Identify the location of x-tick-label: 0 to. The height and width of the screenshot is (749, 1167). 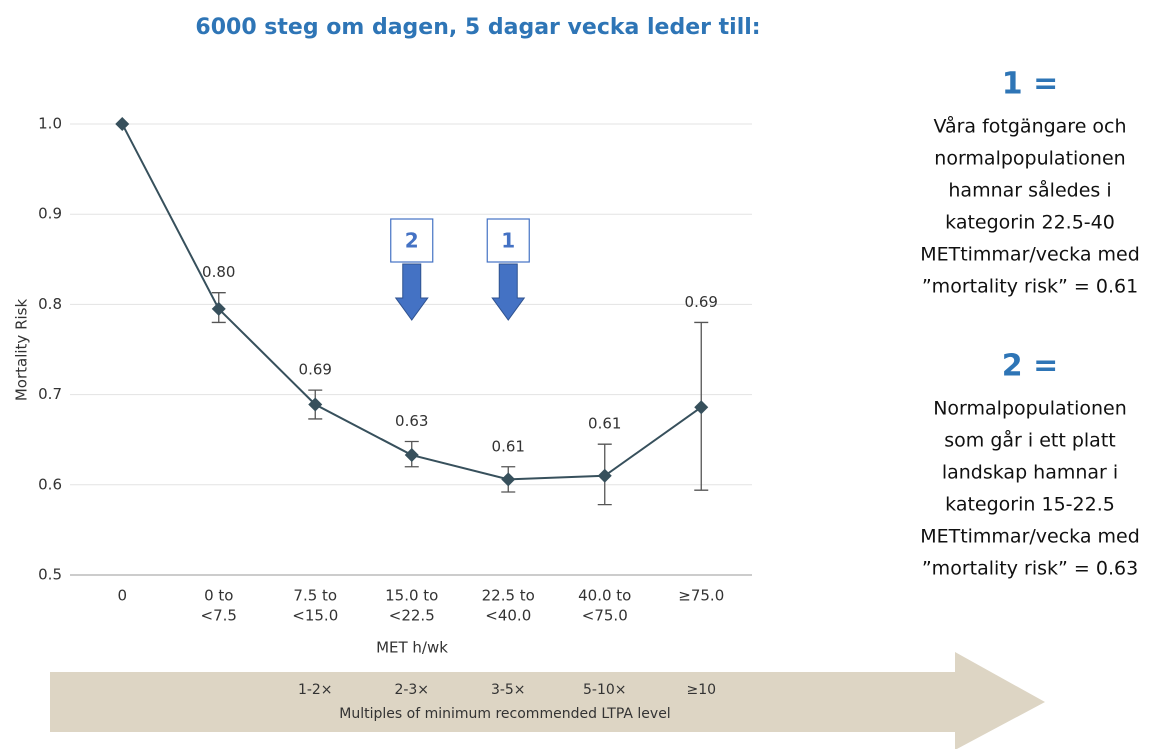
(218, 596).